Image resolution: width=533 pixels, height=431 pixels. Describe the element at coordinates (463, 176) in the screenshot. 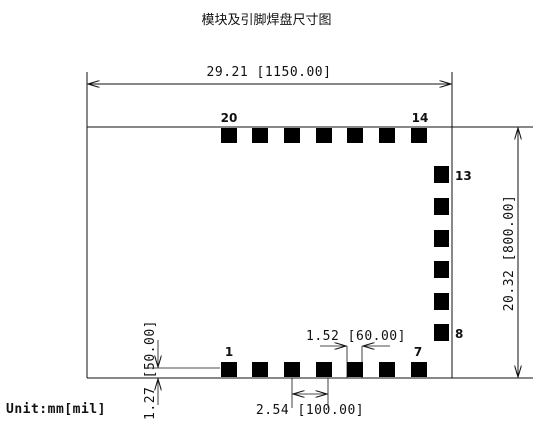

I see `pin-label-13: 13` at that location.